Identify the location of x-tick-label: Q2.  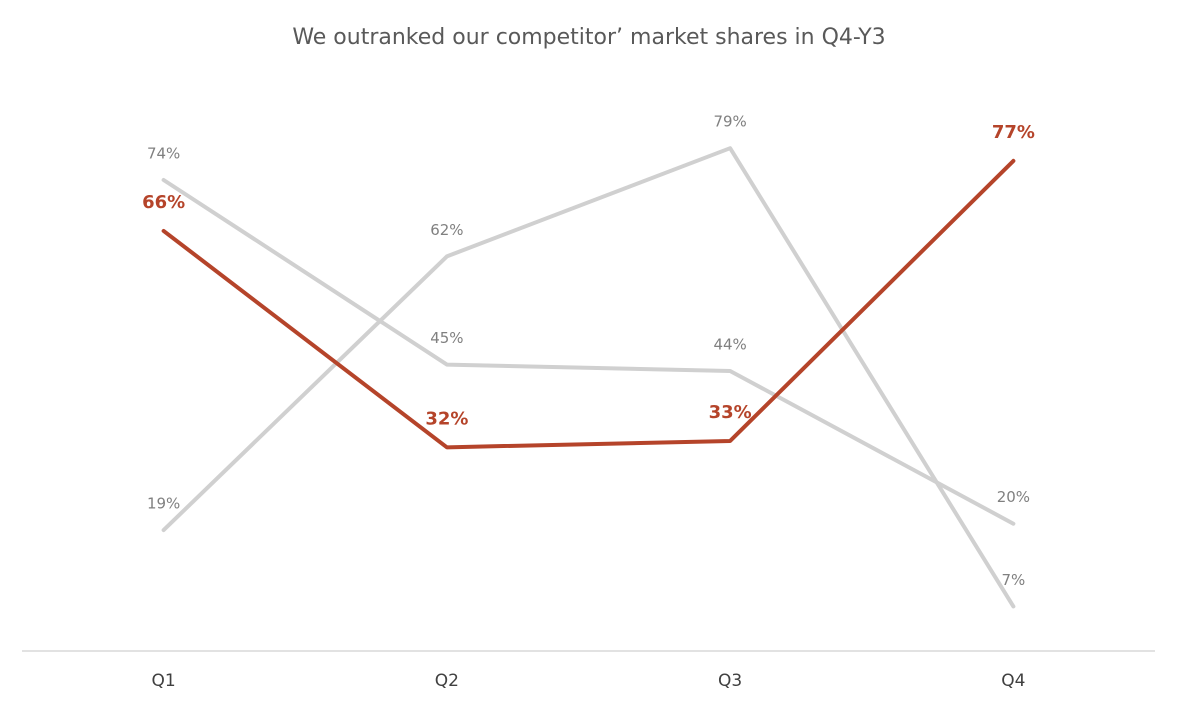
(447, 681).